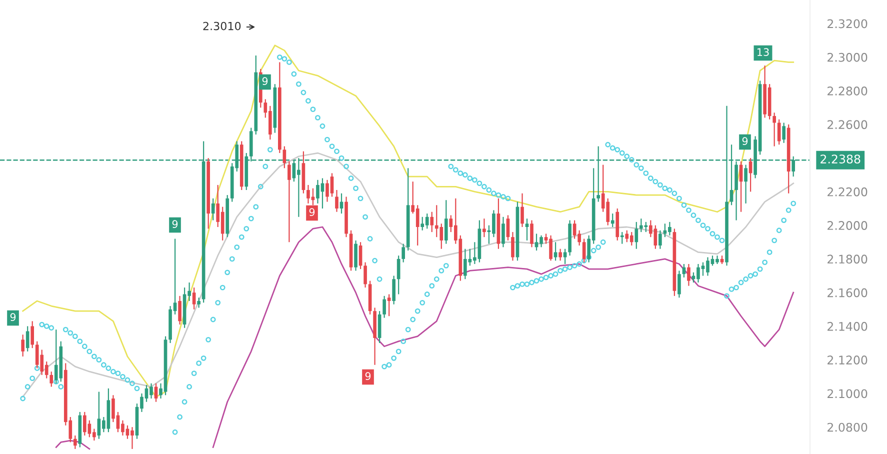 The height and width of the screenshot is (454, 887). Describe the element at coordinates (848, 125) in the screenshot. I see `y-tick-label: 2.2600` at that location.